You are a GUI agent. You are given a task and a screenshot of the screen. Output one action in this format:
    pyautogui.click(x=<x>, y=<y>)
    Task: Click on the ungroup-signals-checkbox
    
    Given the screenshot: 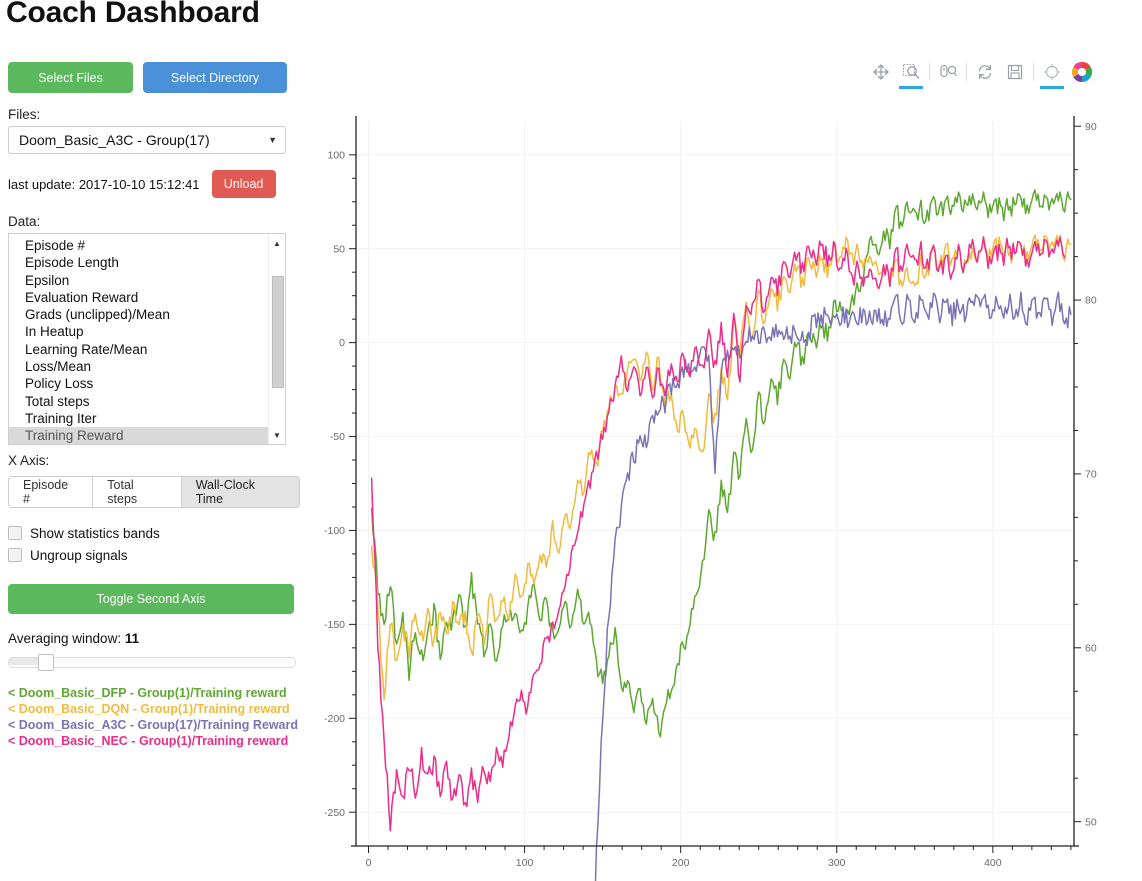 What is the action you would take?
    pyautogui.click(x=15, y=555)
    